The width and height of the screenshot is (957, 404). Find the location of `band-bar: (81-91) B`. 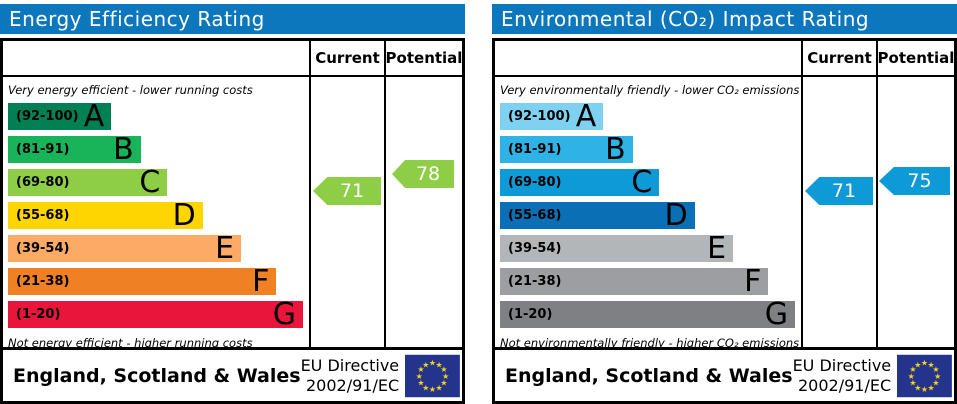

band-bar: (81-91) B is located at coordinates (566, 149).